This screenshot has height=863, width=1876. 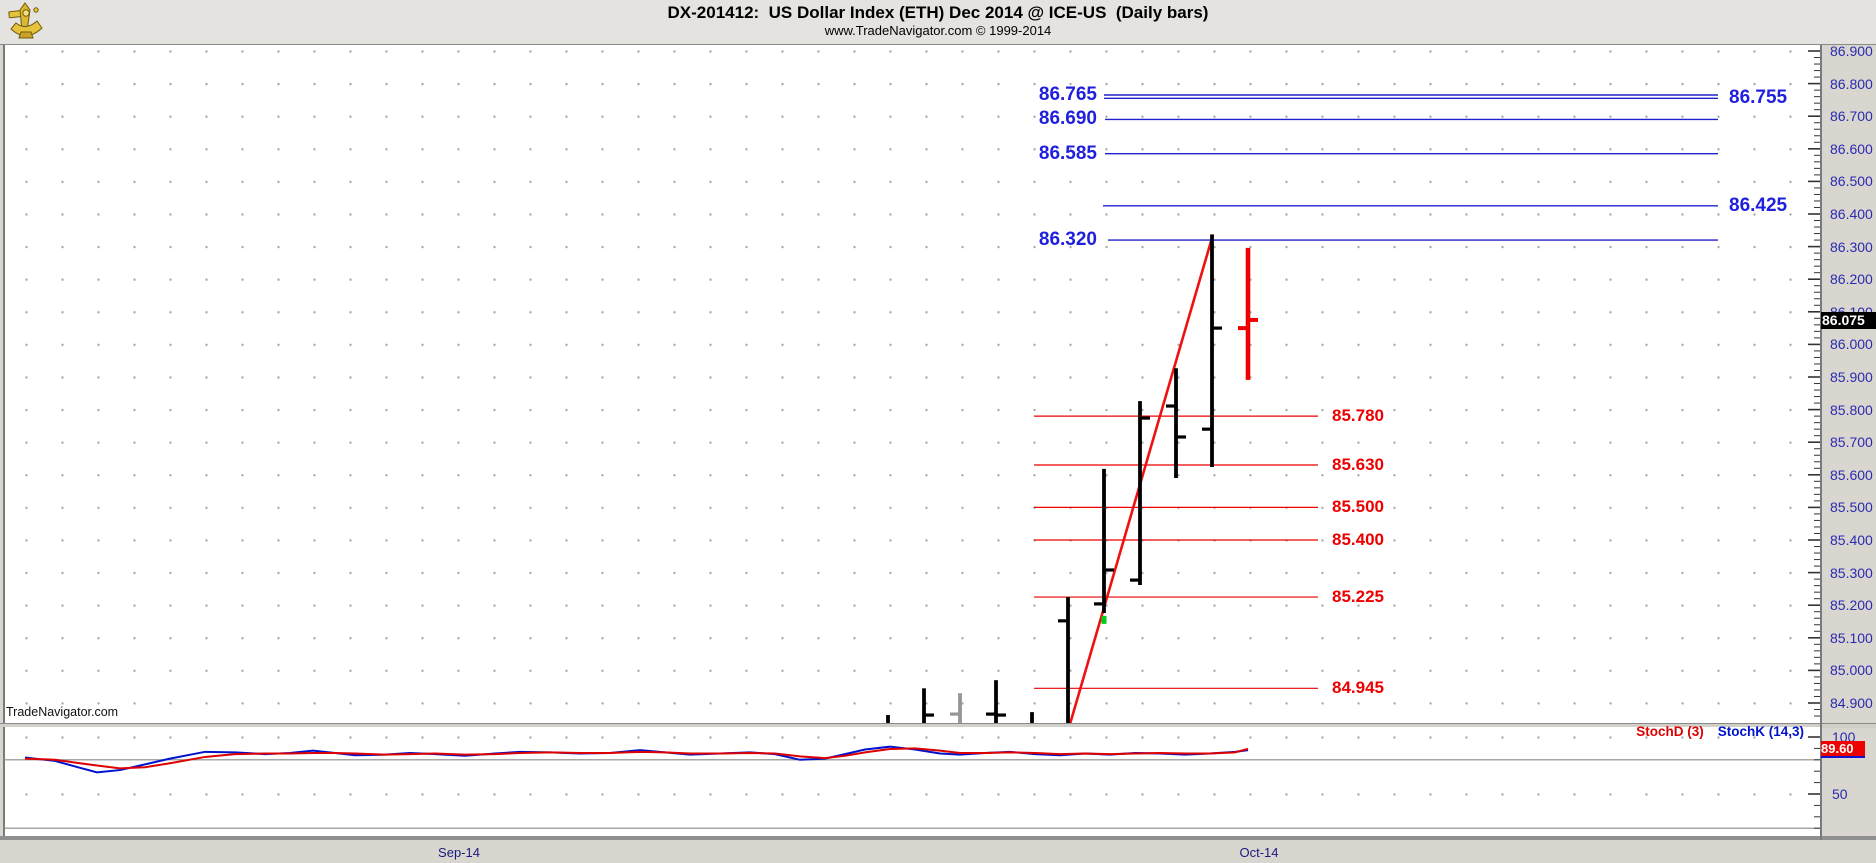 What do you see at coordinates (938, 30) in the screenshot?
I see `chart-subtitle: www.TradeNavigator.com © 1999-2014` at bounding box center [938, 30].